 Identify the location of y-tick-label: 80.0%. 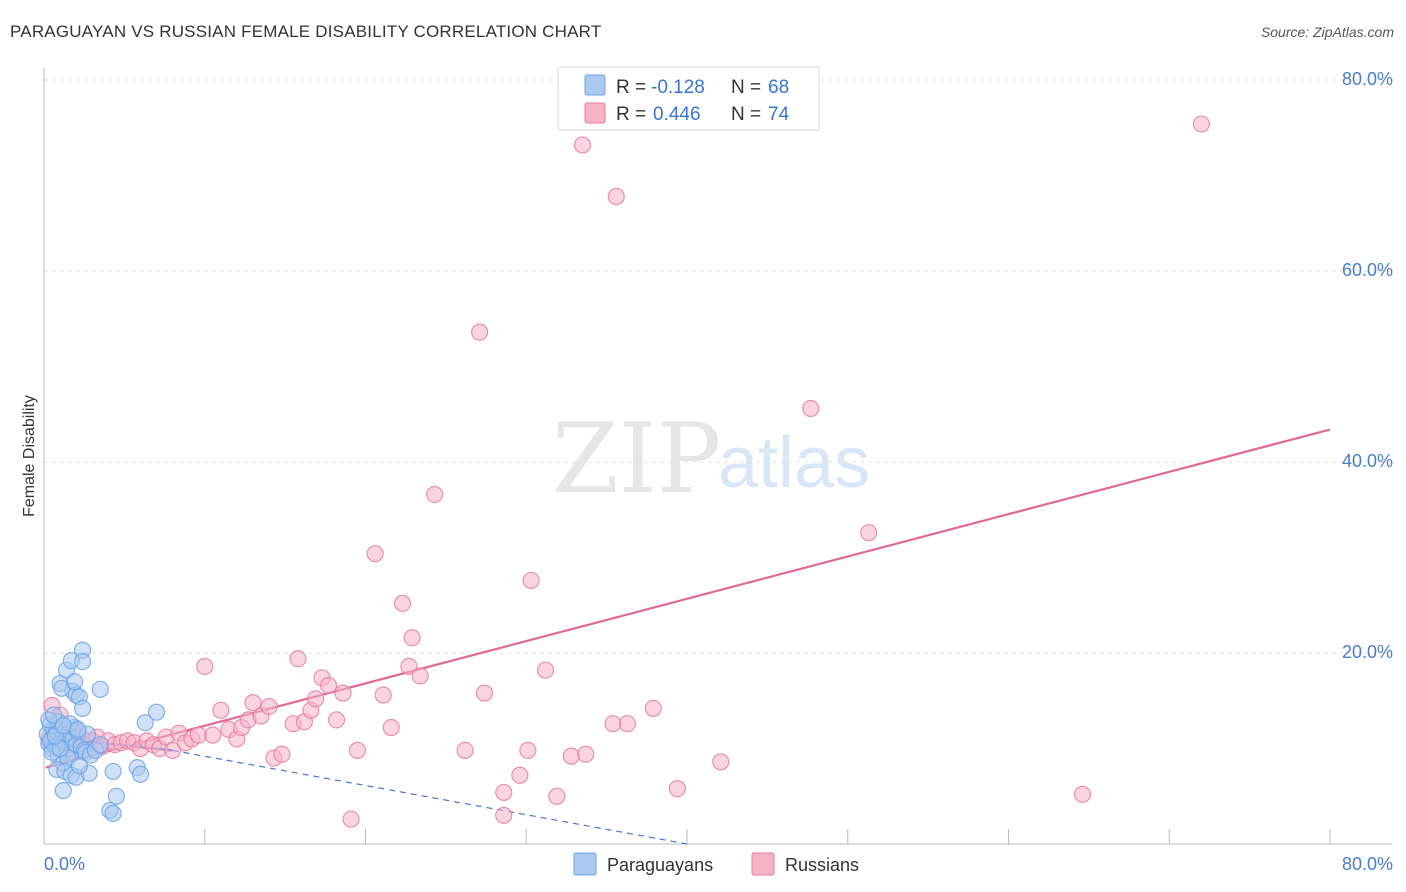
(1367, 79).